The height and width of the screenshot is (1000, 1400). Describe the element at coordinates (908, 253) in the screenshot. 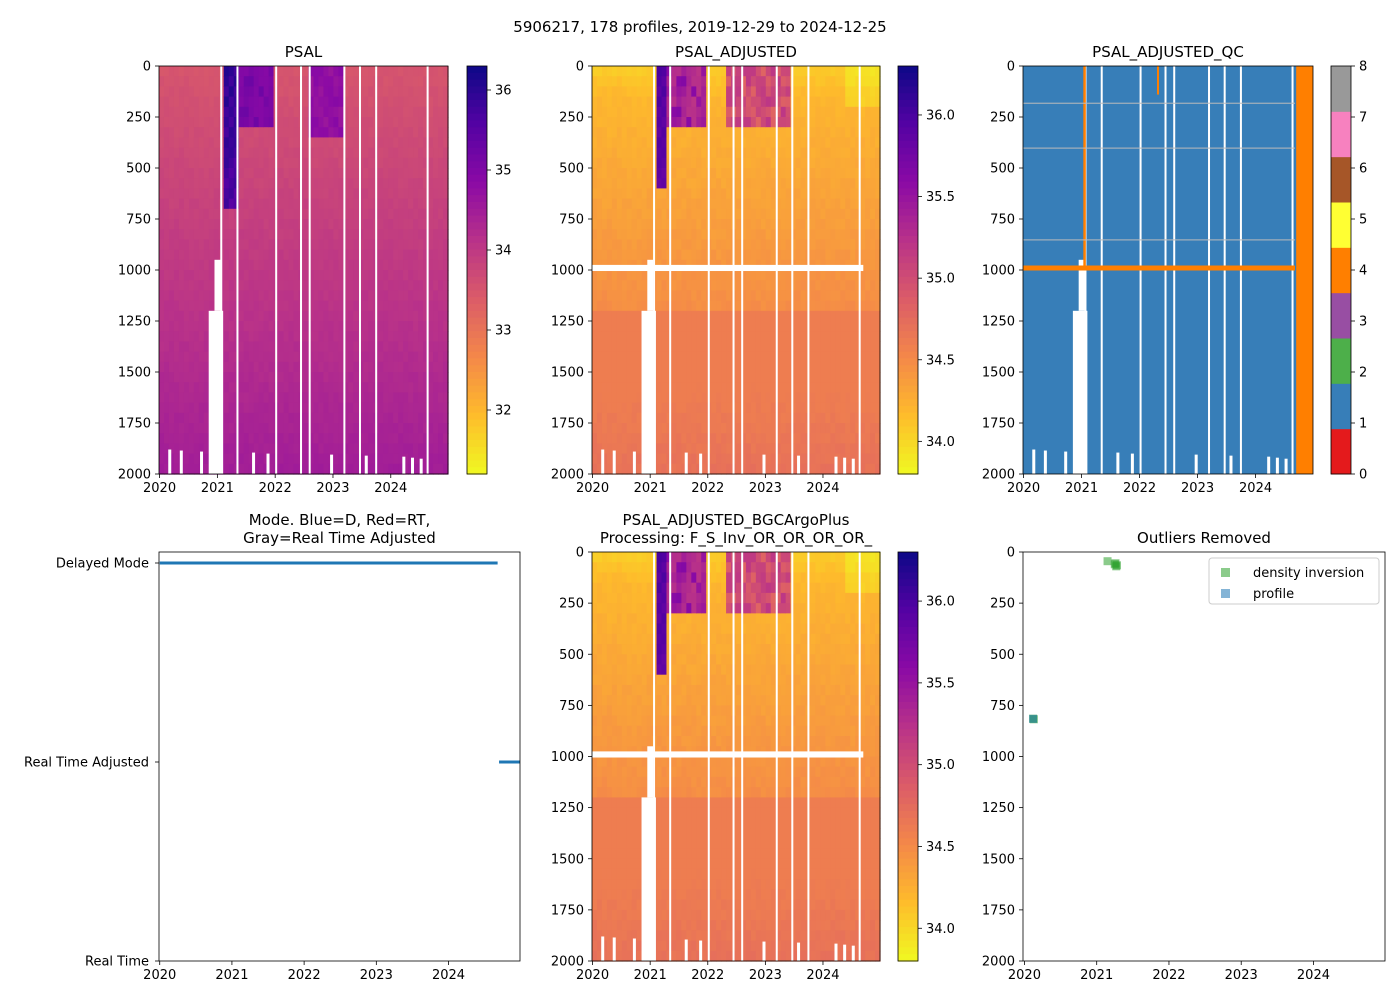

I see `colorbar-segment` at that location.